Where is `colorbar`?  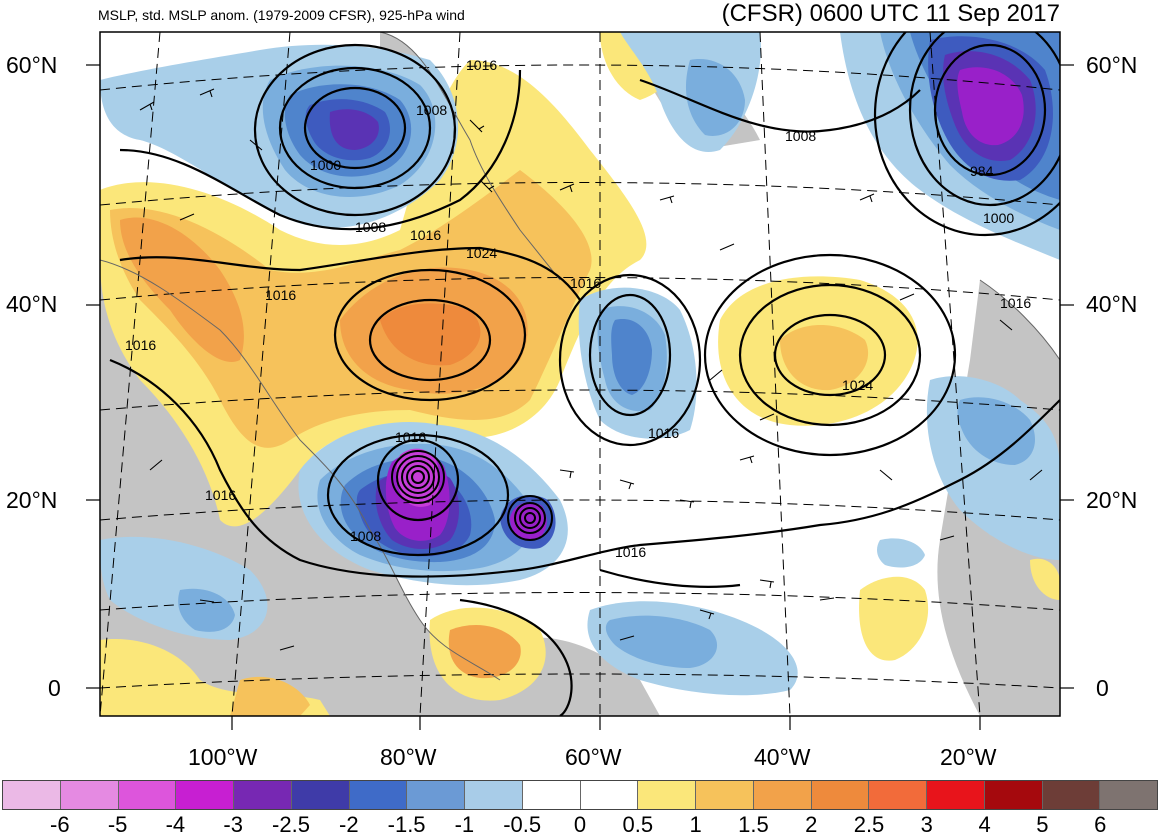
colorbar is located at coordinates (580, 795).